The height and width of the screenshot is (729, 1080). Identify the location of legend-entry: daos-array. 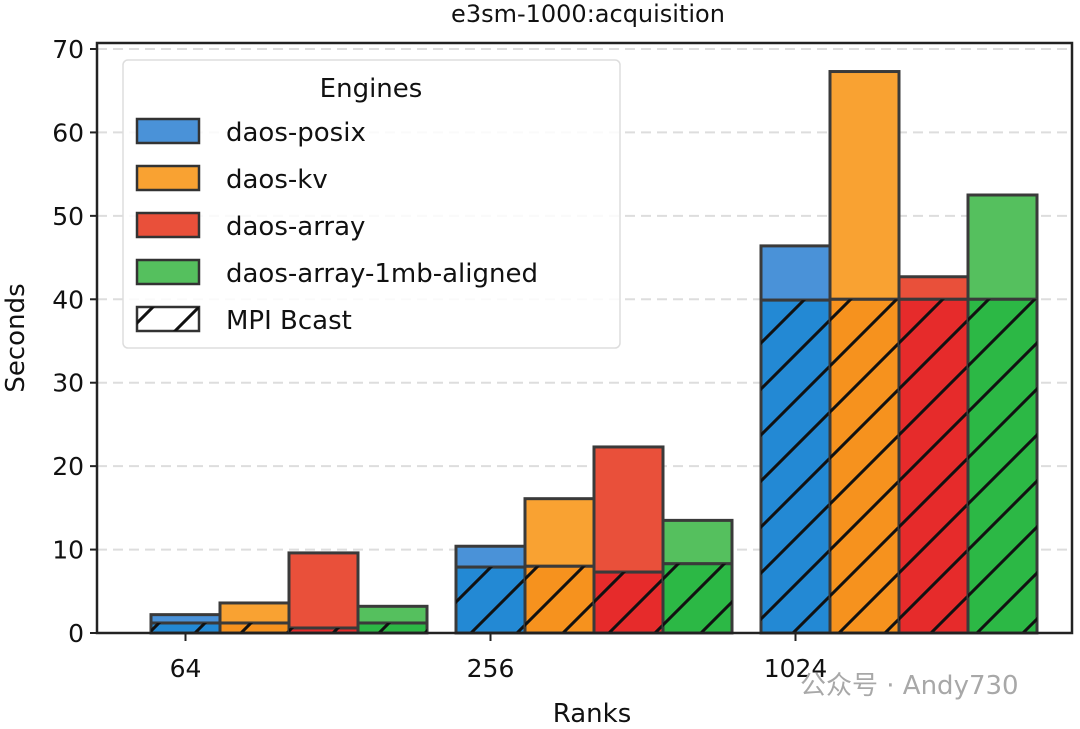
(295, 227).